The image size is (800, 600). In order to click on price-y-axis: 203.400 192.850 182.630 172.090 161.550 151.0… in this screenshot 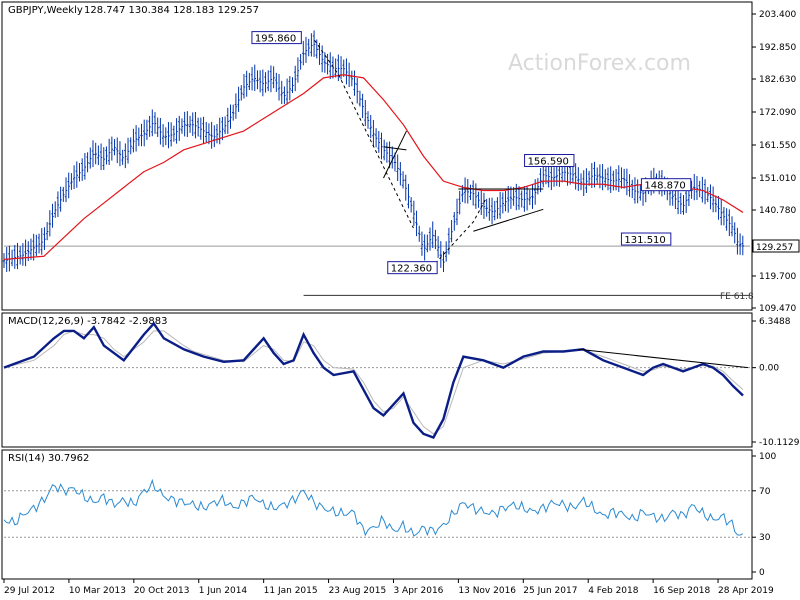, I will do `click(774, 162)`.